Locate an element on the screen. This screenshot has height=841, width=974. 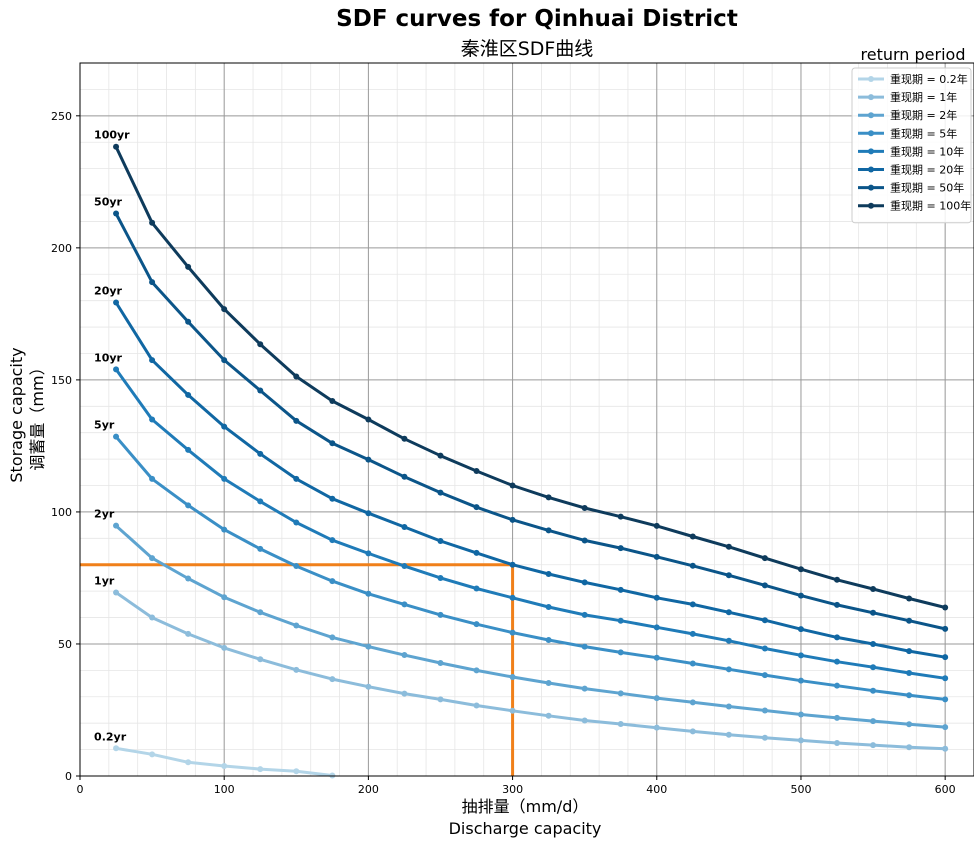
series-label-50yr: 50yr is located at coordinates (108, 202).